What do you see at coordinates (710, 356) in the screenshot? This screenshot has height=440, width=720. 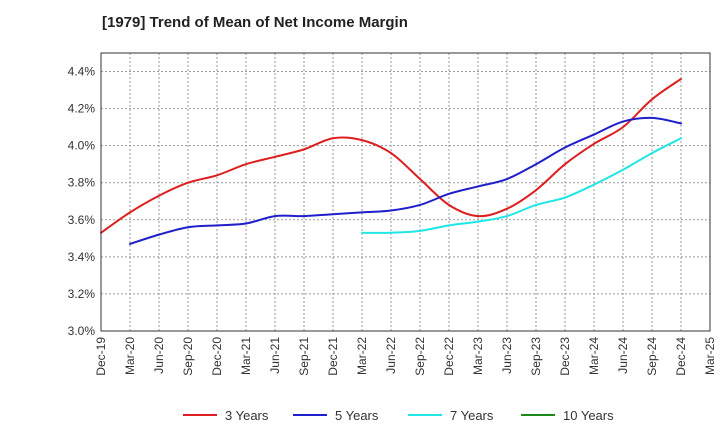 I see `x-tick-label: Mar-25` at bounding box center [710, 356].